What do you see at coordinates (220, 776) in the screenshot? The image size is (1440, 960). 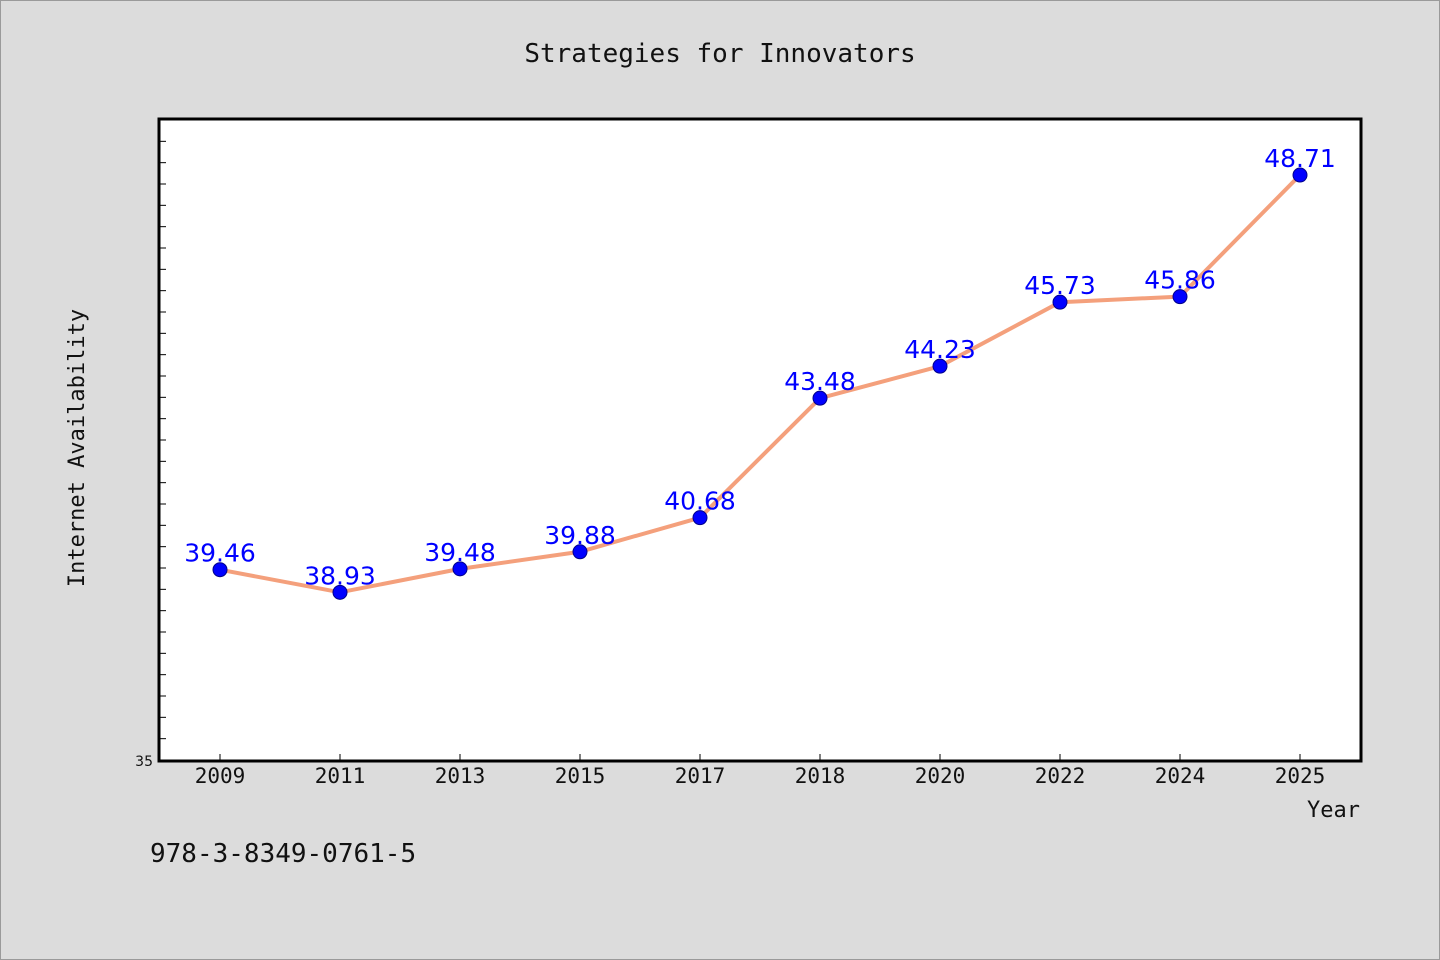 I see `x-tick-label: 2009` at bounding box center [220, 776].